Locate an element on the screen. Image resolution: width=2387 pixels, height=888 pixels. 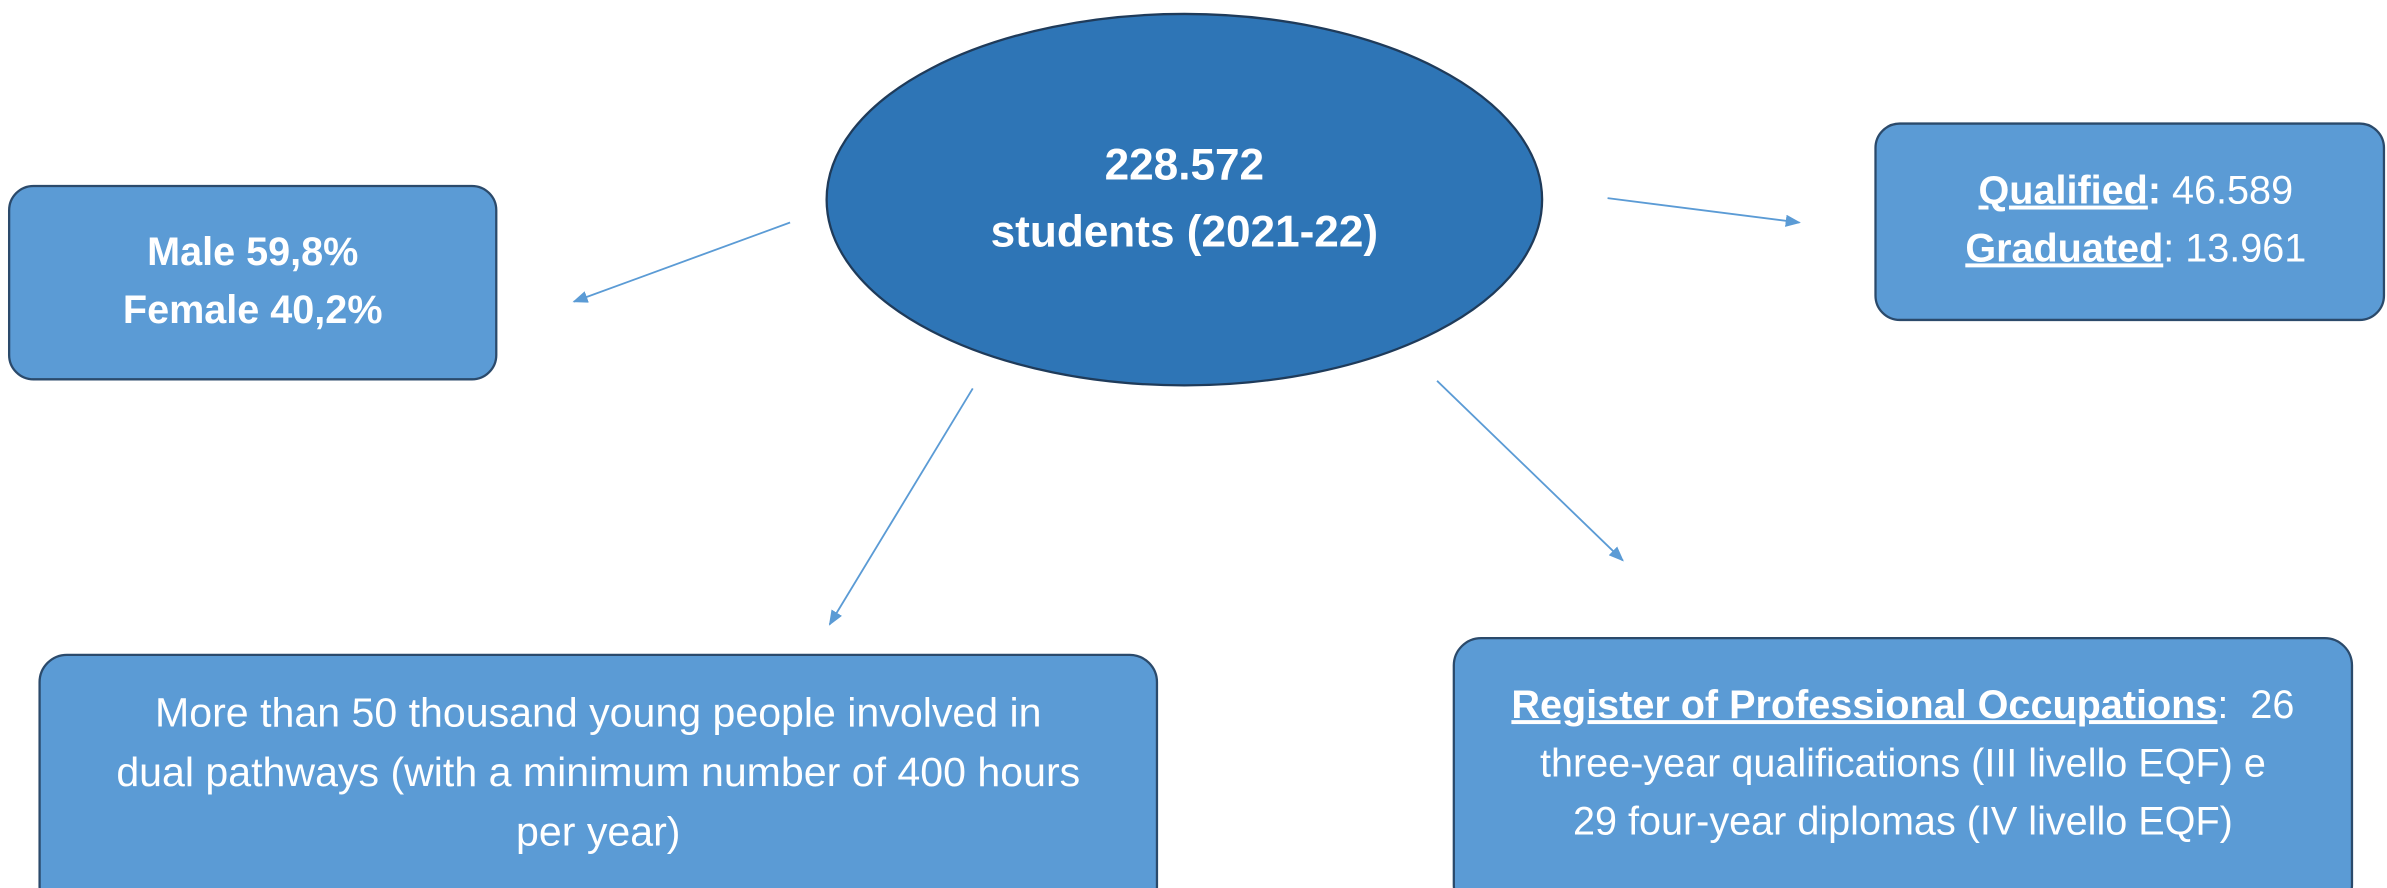
outcome-value: 46.589 is located at coordinates (2227, 191).